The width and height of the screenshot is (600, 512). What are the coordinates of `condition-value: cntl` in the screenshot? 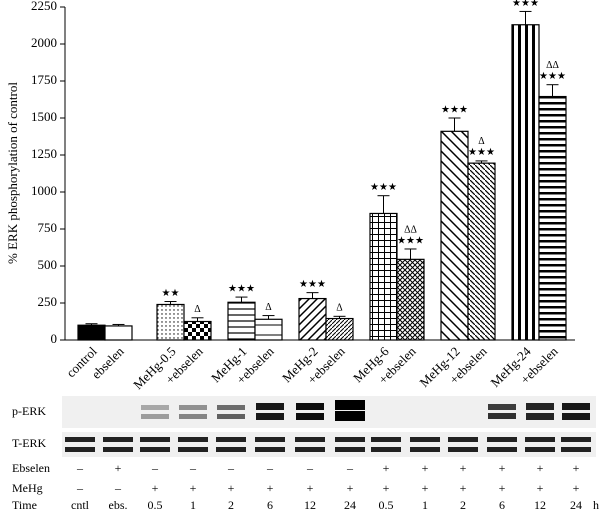 It's located at (80, 505).